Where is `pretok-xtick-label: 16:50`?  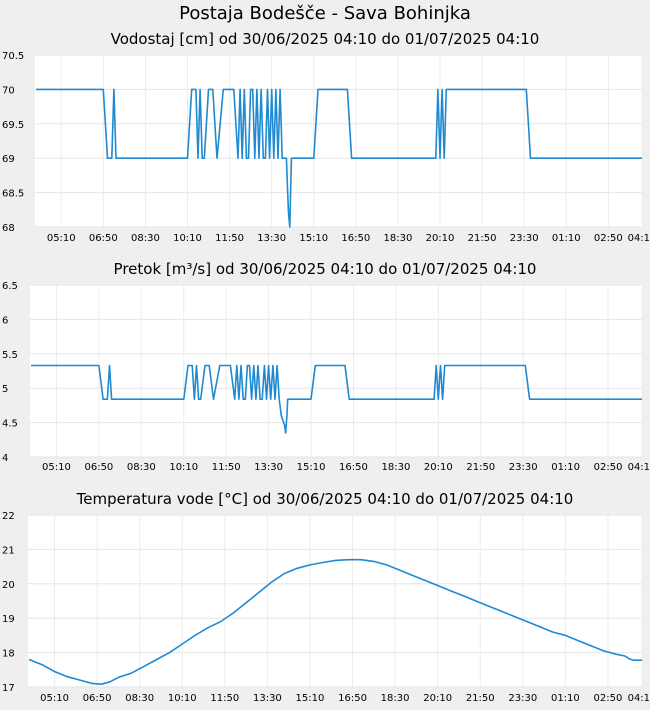 pretok-xtick-label: 16:50 is located at coordinates (353, 467).